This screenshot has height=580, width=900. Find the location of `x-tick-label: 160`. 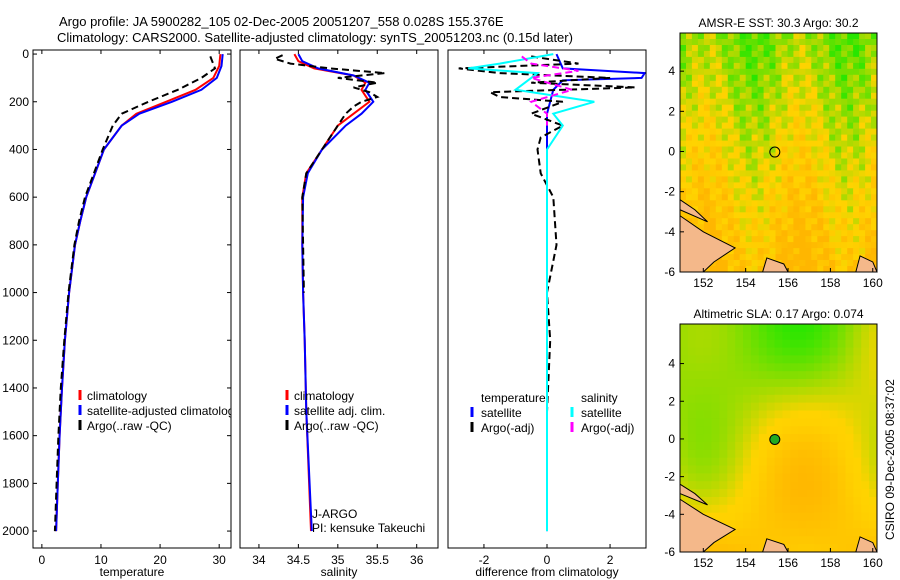

x-tick-label: 160 is located at coordinates (873, 283).